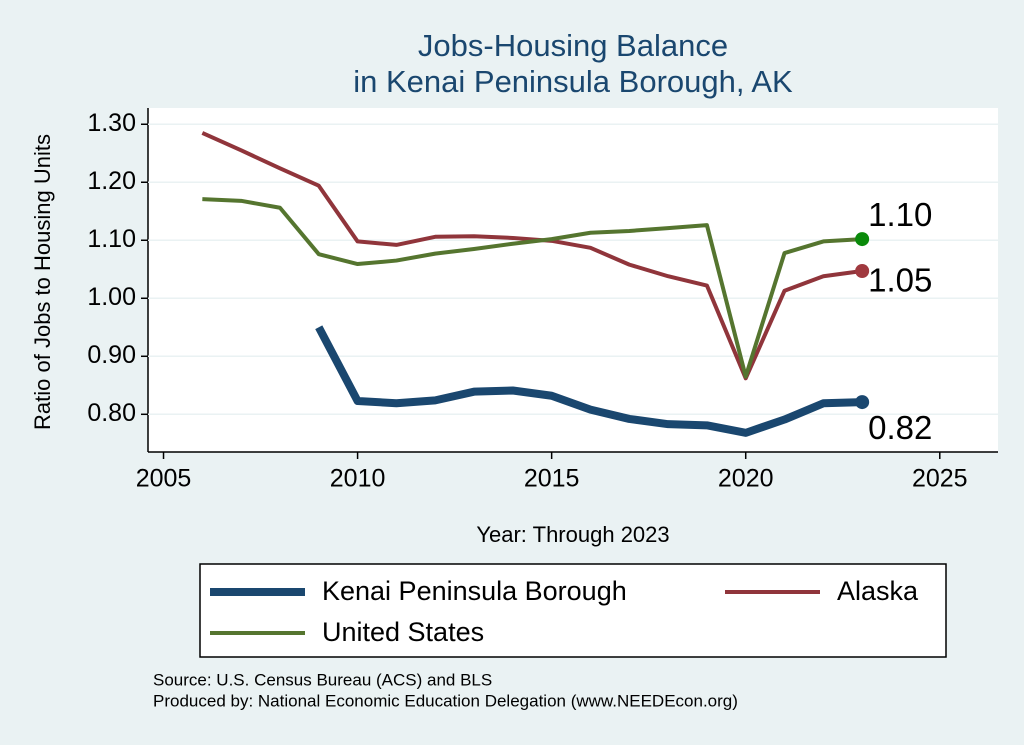 This screenshot has height=745, width=1024. I want to click on x-axis-label: Year: Through 2023, so click(572, 534).